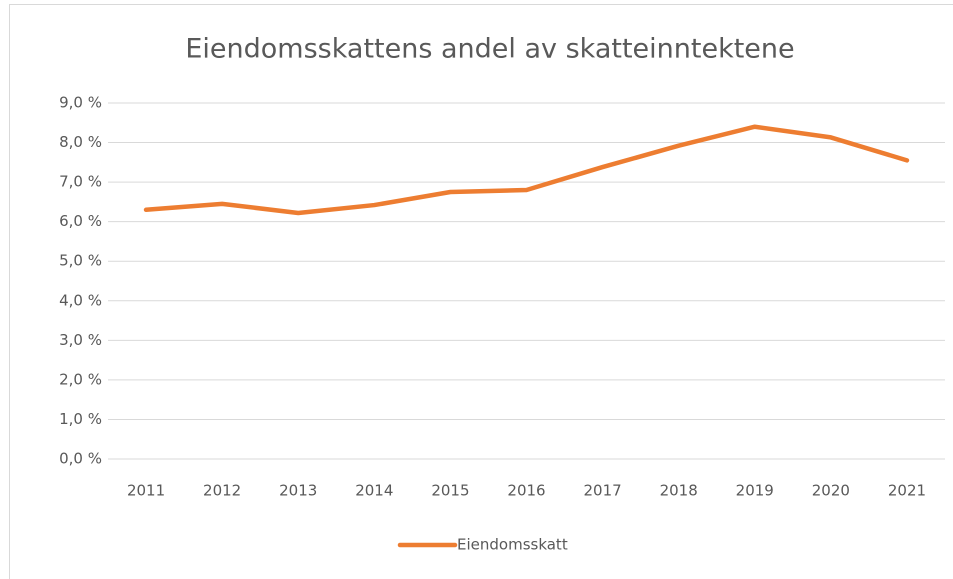  I want to click on x-tick-label: 2013, so click(298, 491).